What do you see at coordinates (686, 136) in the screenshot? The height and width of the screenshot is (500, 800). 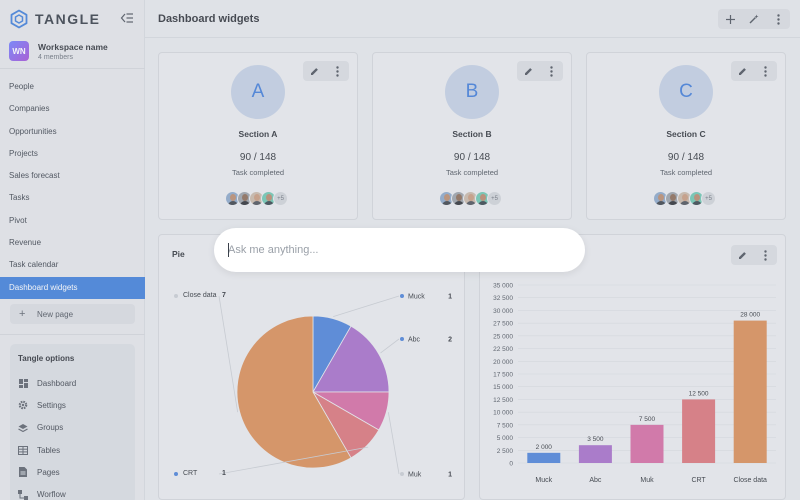 I see `section-card-c: C Section C 90 / 148 Task completed +5` at bounding box center [686, 136].